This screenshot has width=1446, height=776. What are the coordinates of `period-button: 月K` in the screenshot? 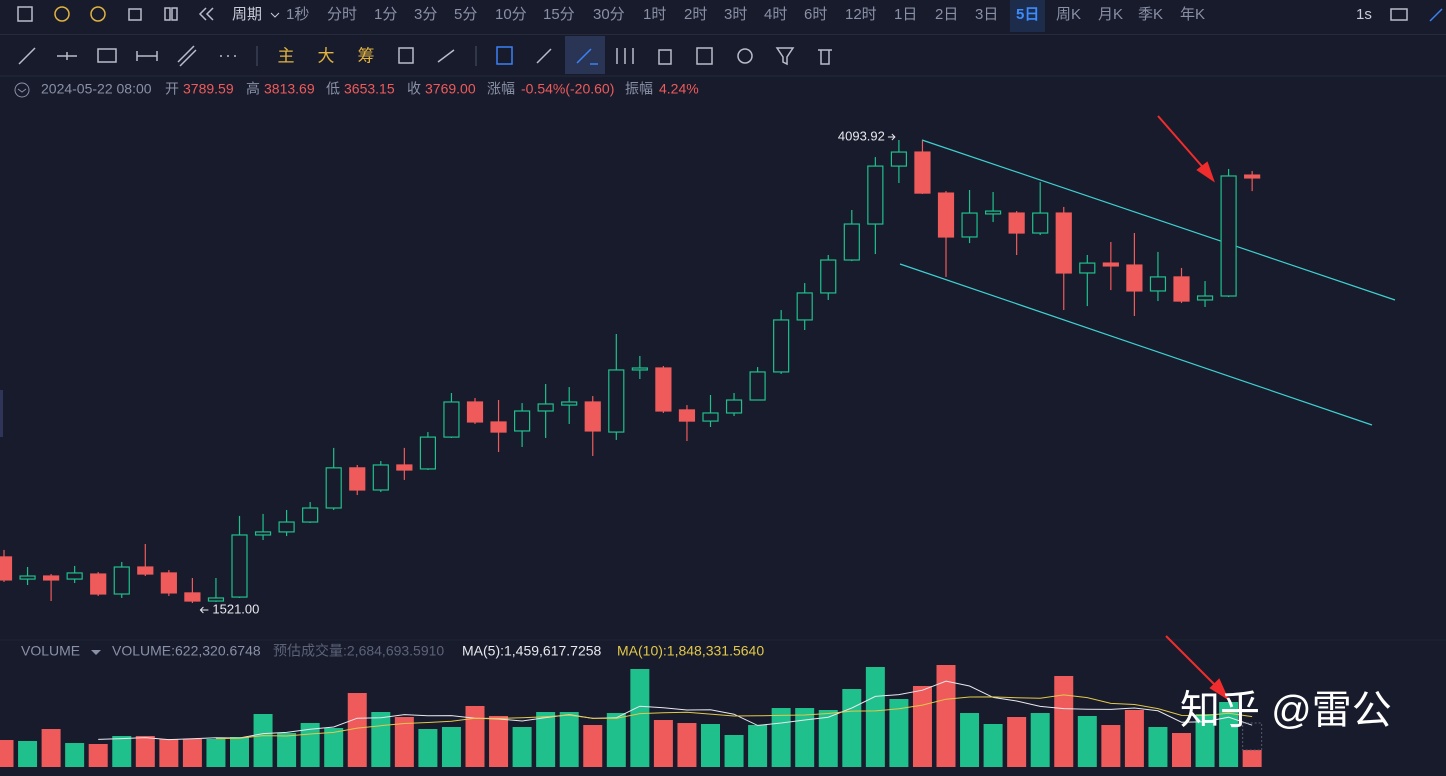 It's located at (1111, 14).